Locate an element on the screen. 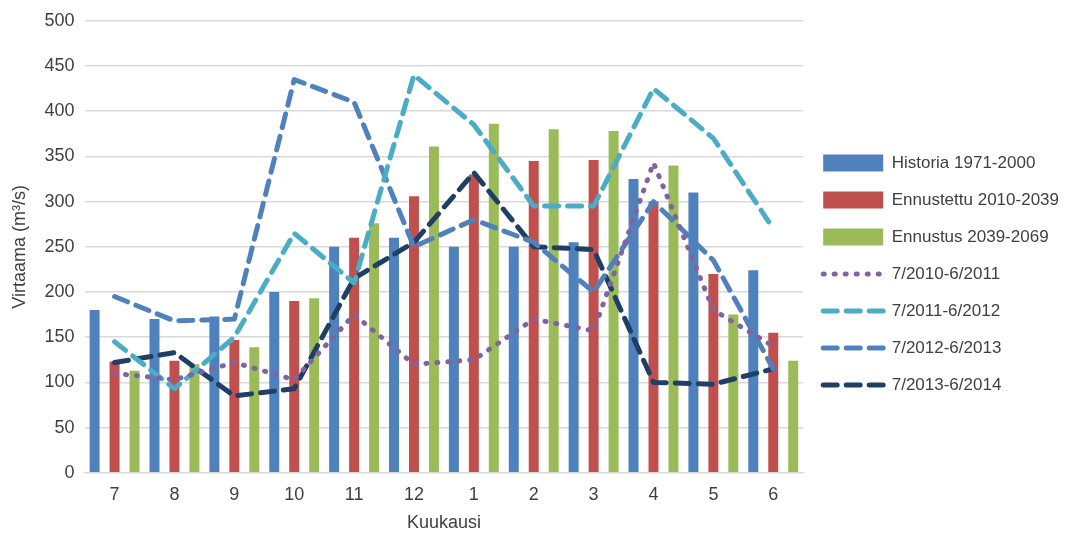 Image resolution: width=1079 pixels, height=538 pixels. y-tick-label: 150 is located at coordinates (59, 336).